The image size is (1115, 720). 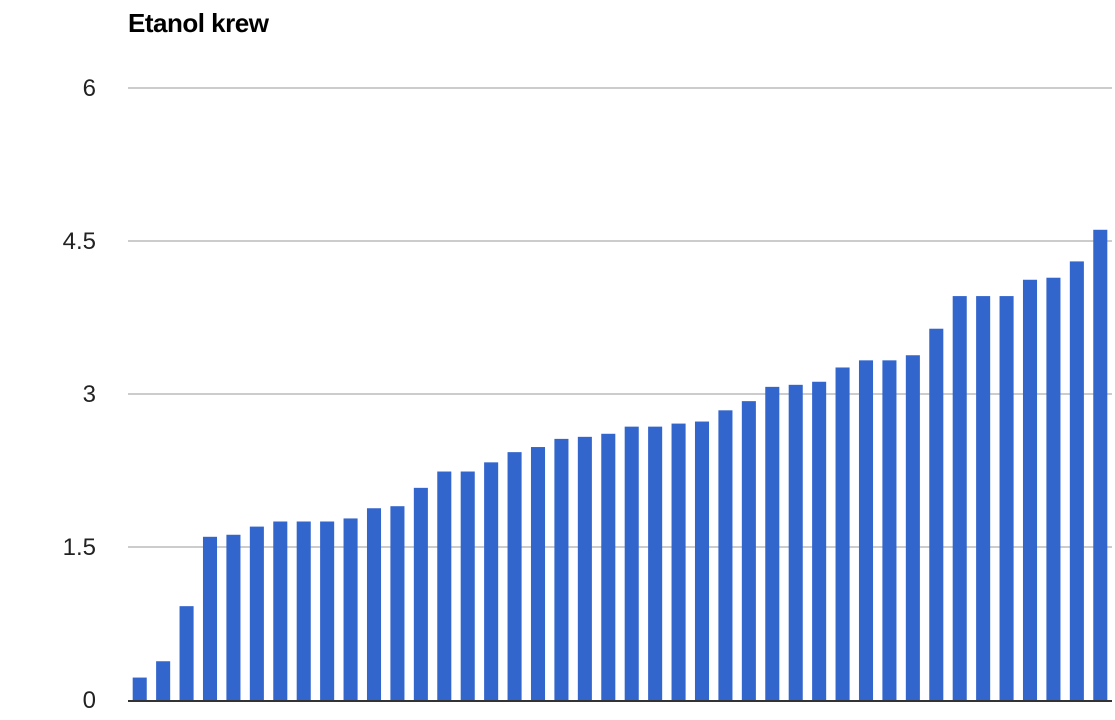 I want to click on chart-title: Etanol krew, so click(x=198, y=23).